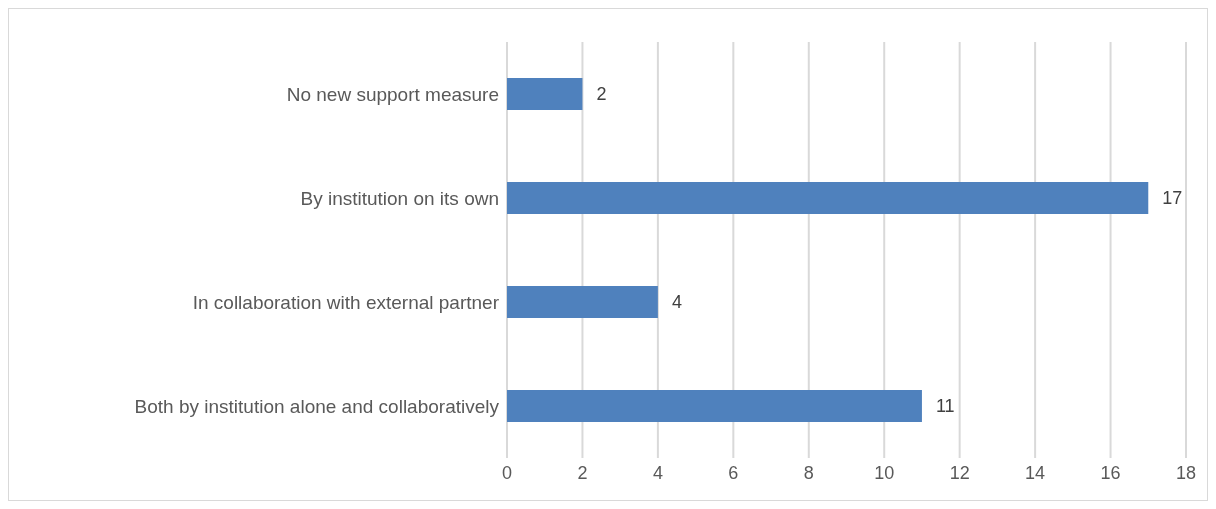 The image size is (1216, 509). I want to click on y-tick-label: Both by institution alone and collaboratively, so click(317, 406).